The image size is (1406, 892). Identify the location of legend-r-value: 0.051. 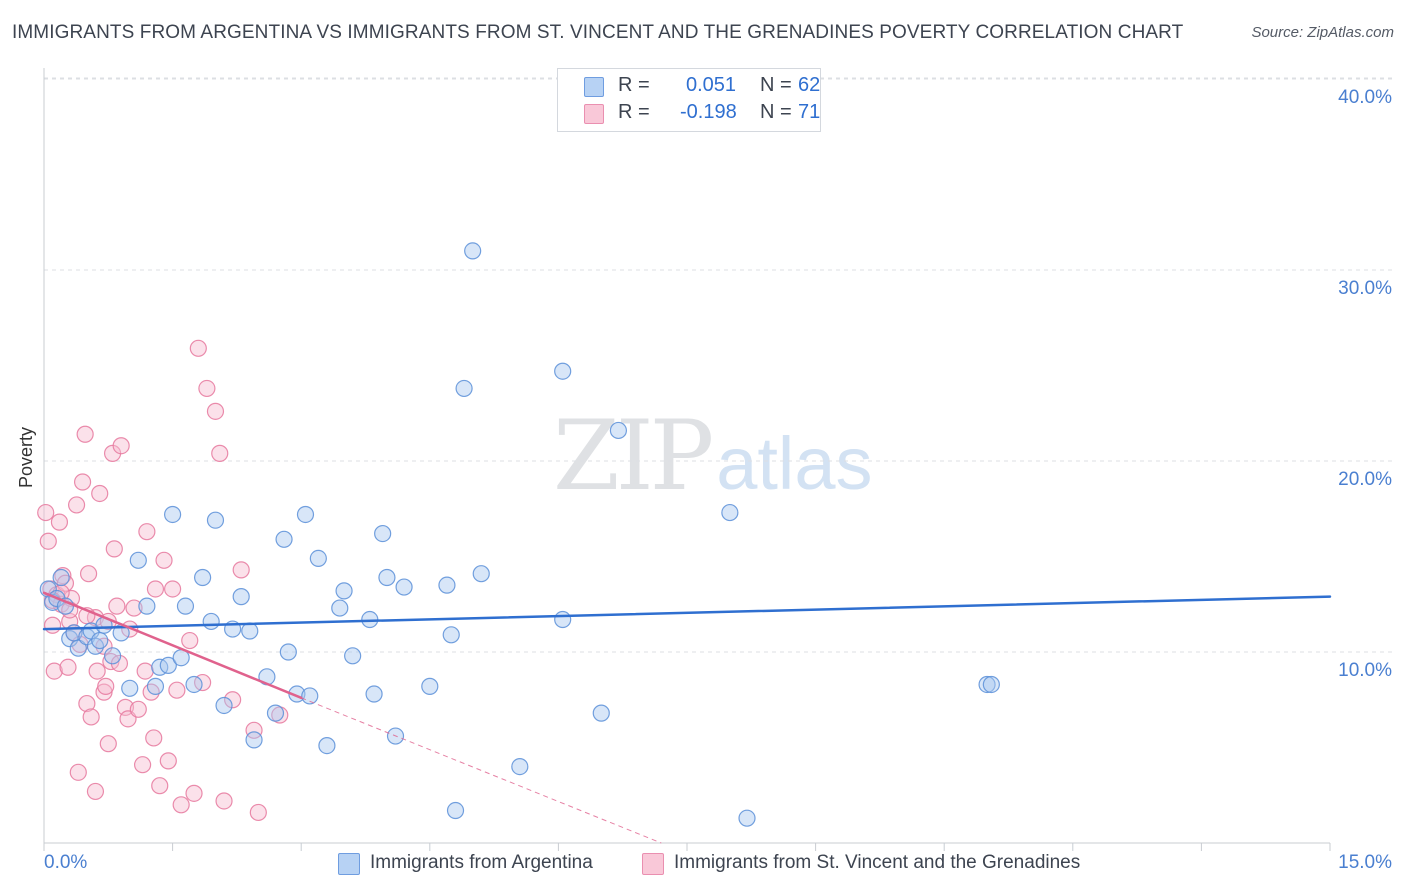
(711, 85).